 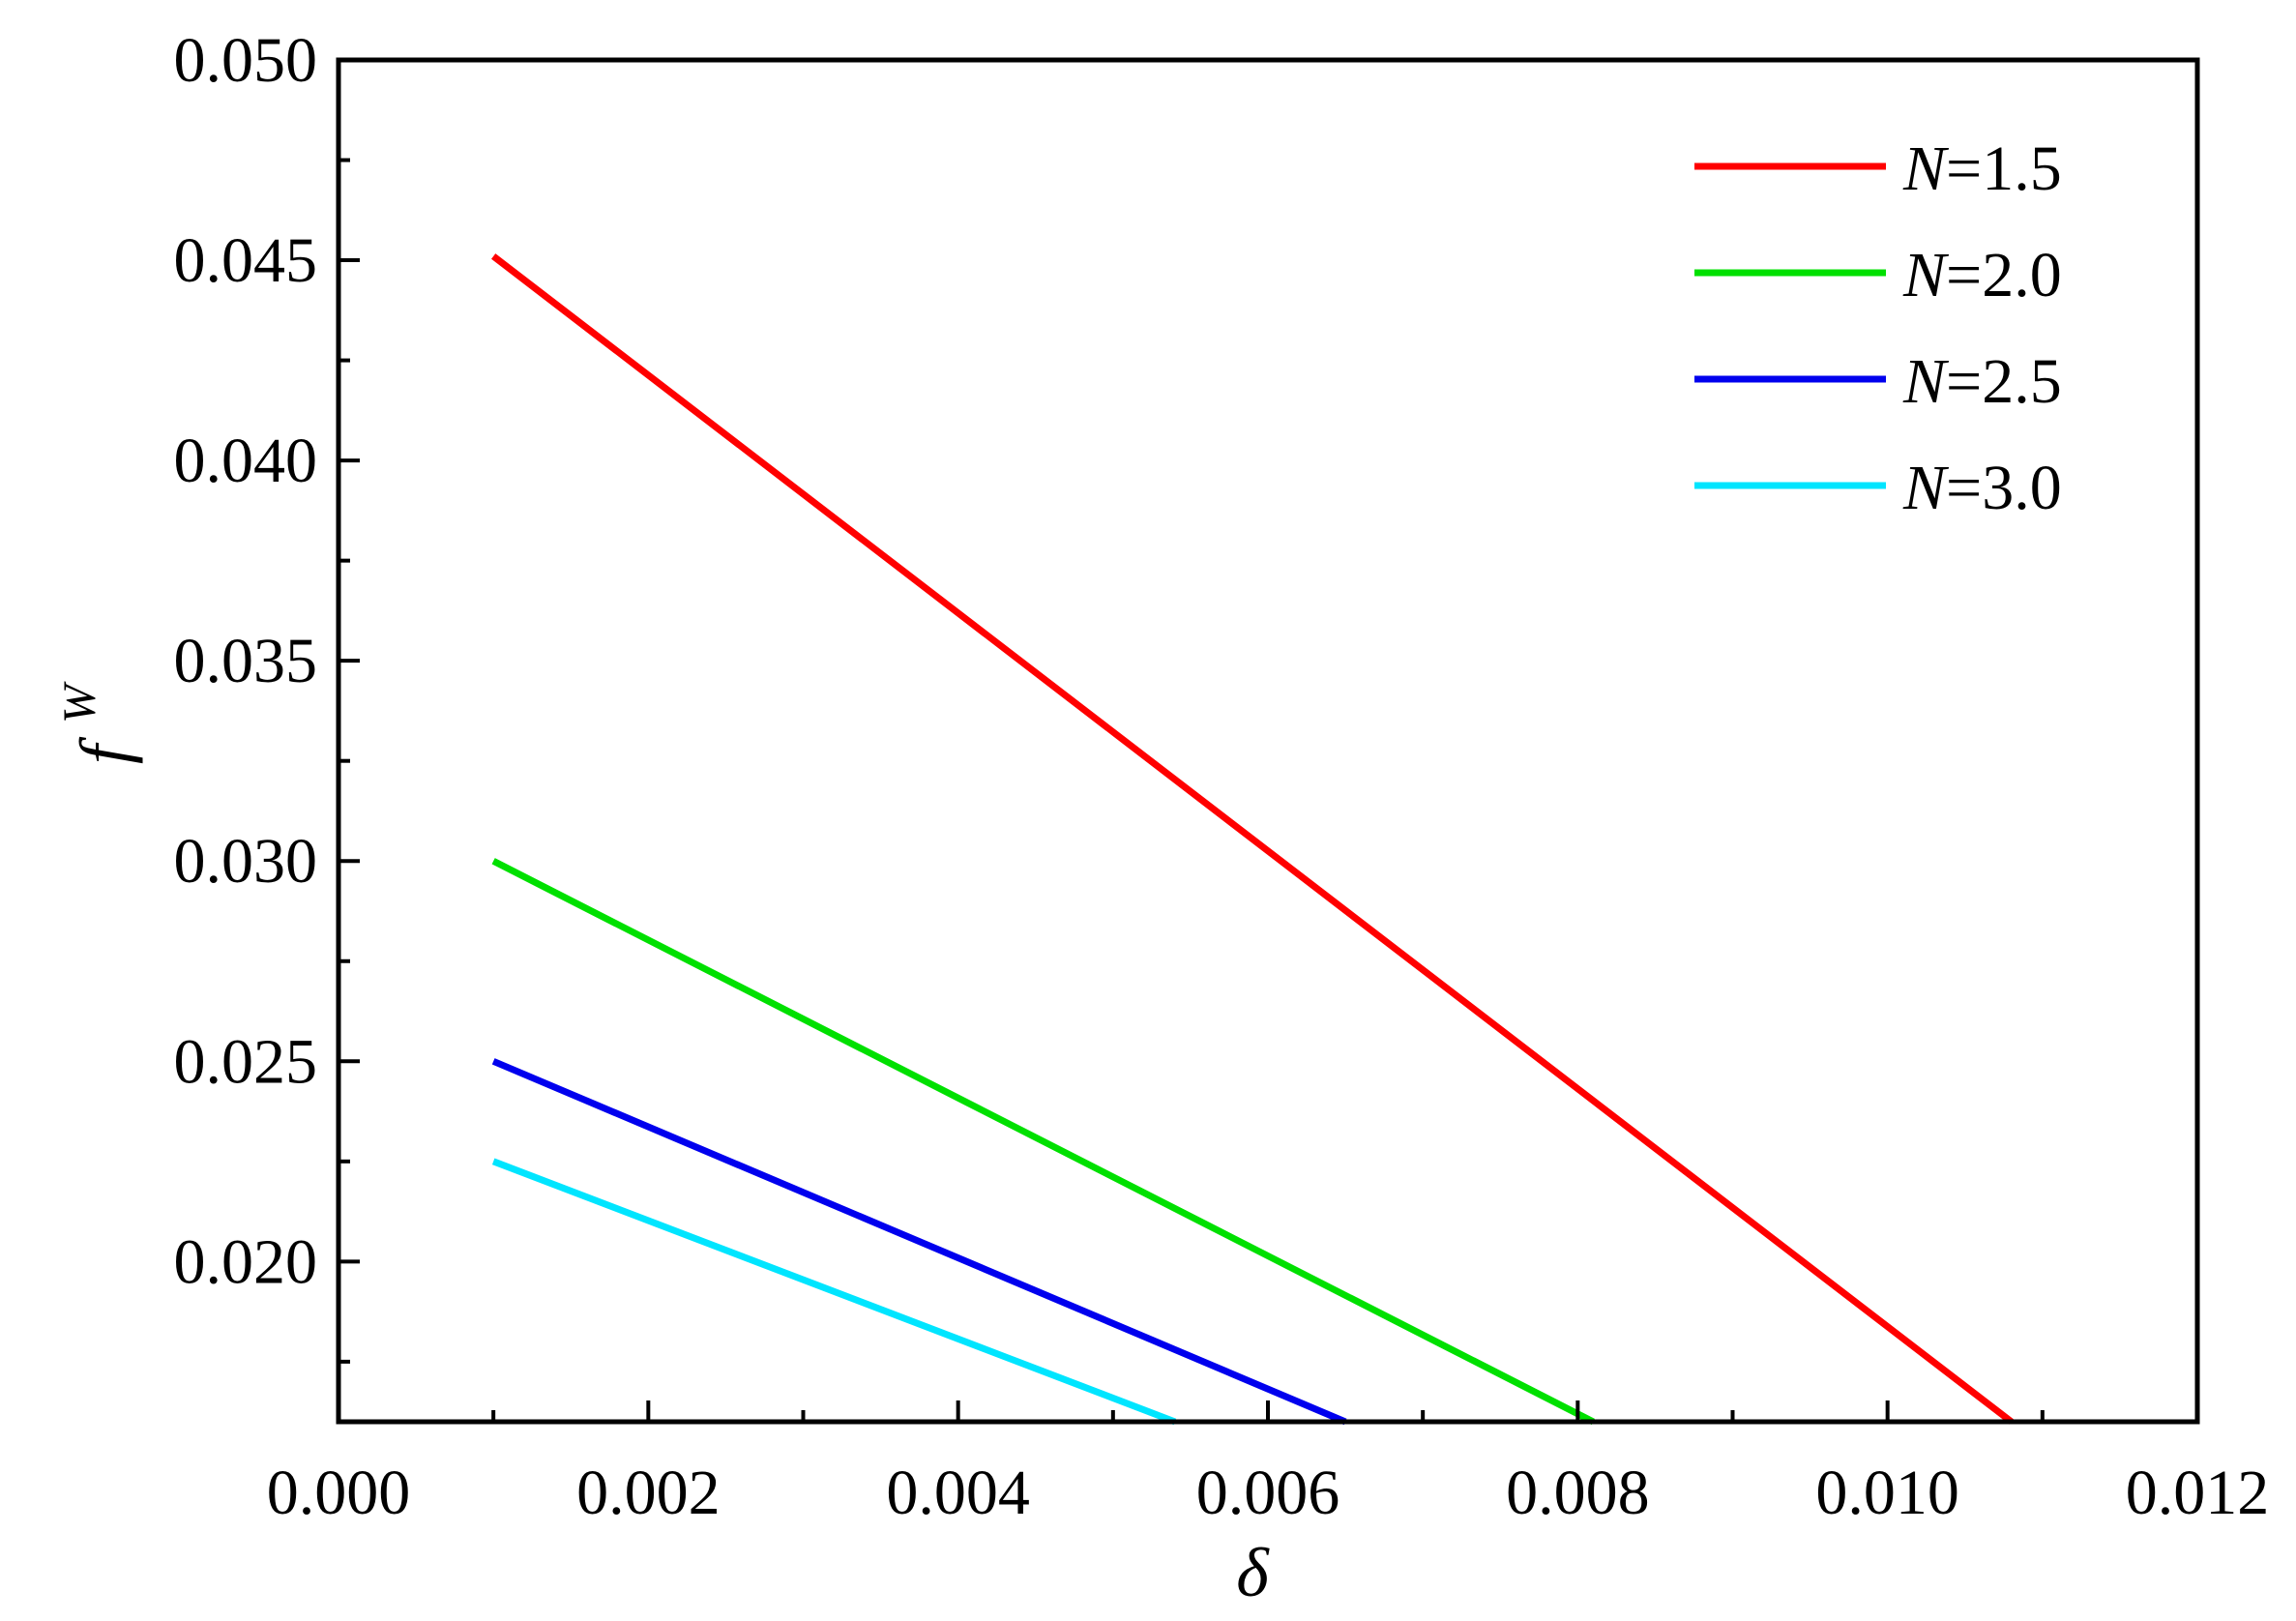 I want to click on y-axis-title: f W, so click(x=98, y=722).